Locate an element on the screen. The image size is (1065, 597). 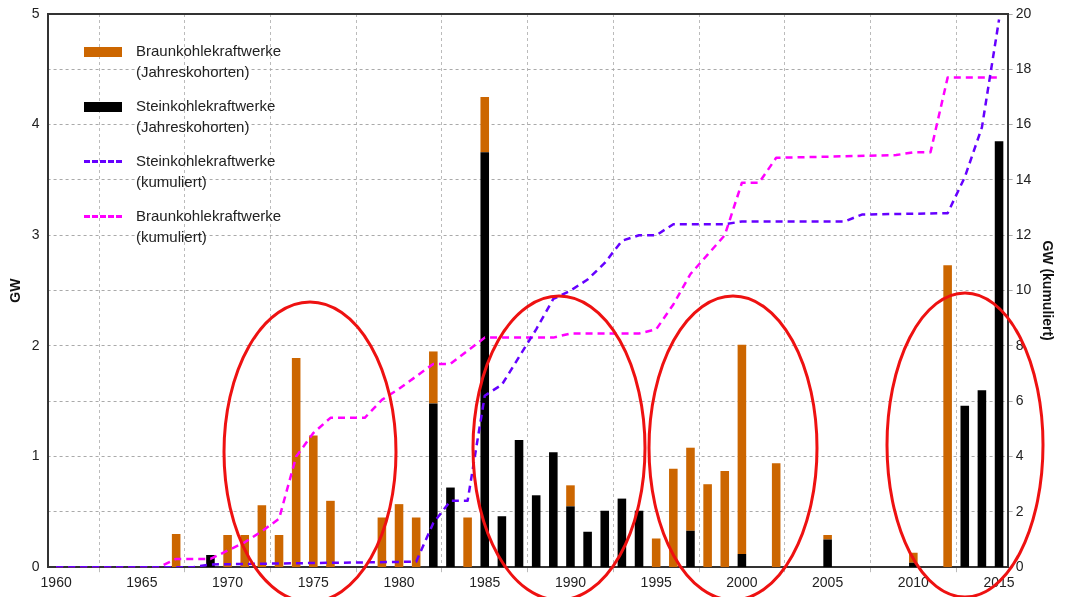
x-tick-label: 1975 is located at coordinates (313, 582).